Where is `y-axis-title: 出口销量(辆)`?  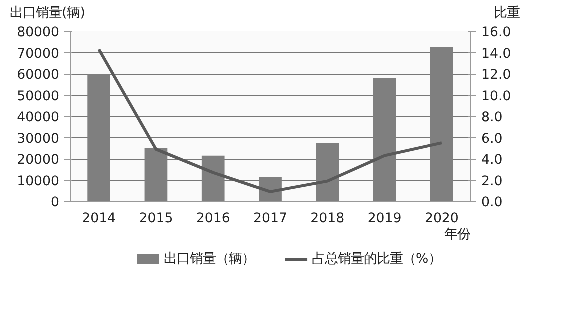 y-axis-title: 出口销量(辆) is located at coordinates (48, 13).